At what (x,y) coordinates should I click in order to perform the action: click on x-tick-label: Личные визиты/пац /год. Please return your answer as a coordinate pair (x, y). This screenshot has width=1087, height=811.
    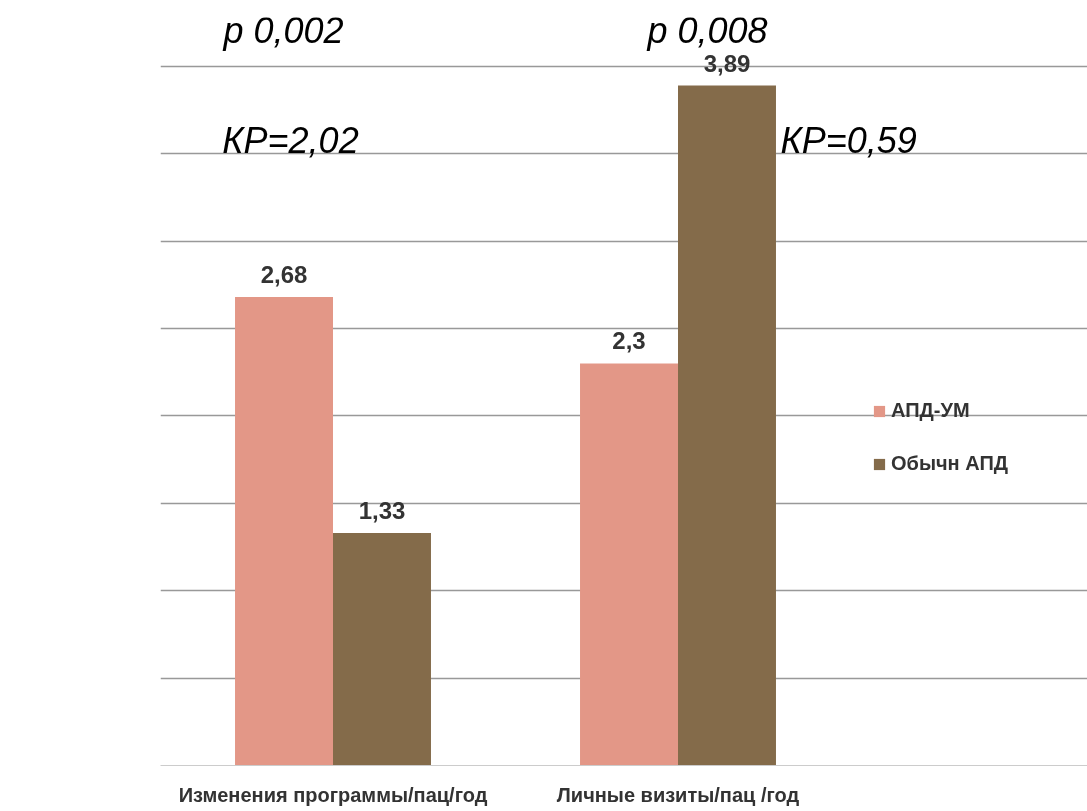
    Looking at the image, I should click on (678, 794).